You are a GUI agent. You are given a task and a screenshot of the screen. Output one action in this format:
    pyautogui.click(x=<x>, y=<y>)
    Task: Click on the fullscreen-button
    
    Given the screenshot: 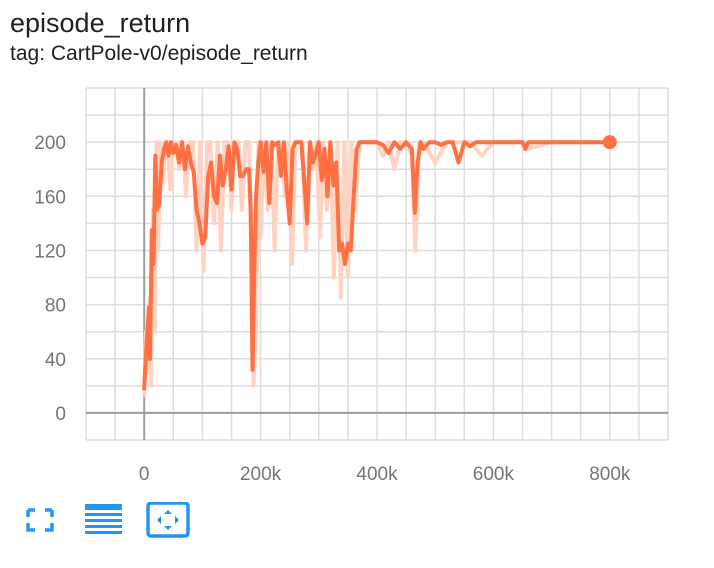 What is the action you would take?
    pyautogui.click(x=40, y=520)
    